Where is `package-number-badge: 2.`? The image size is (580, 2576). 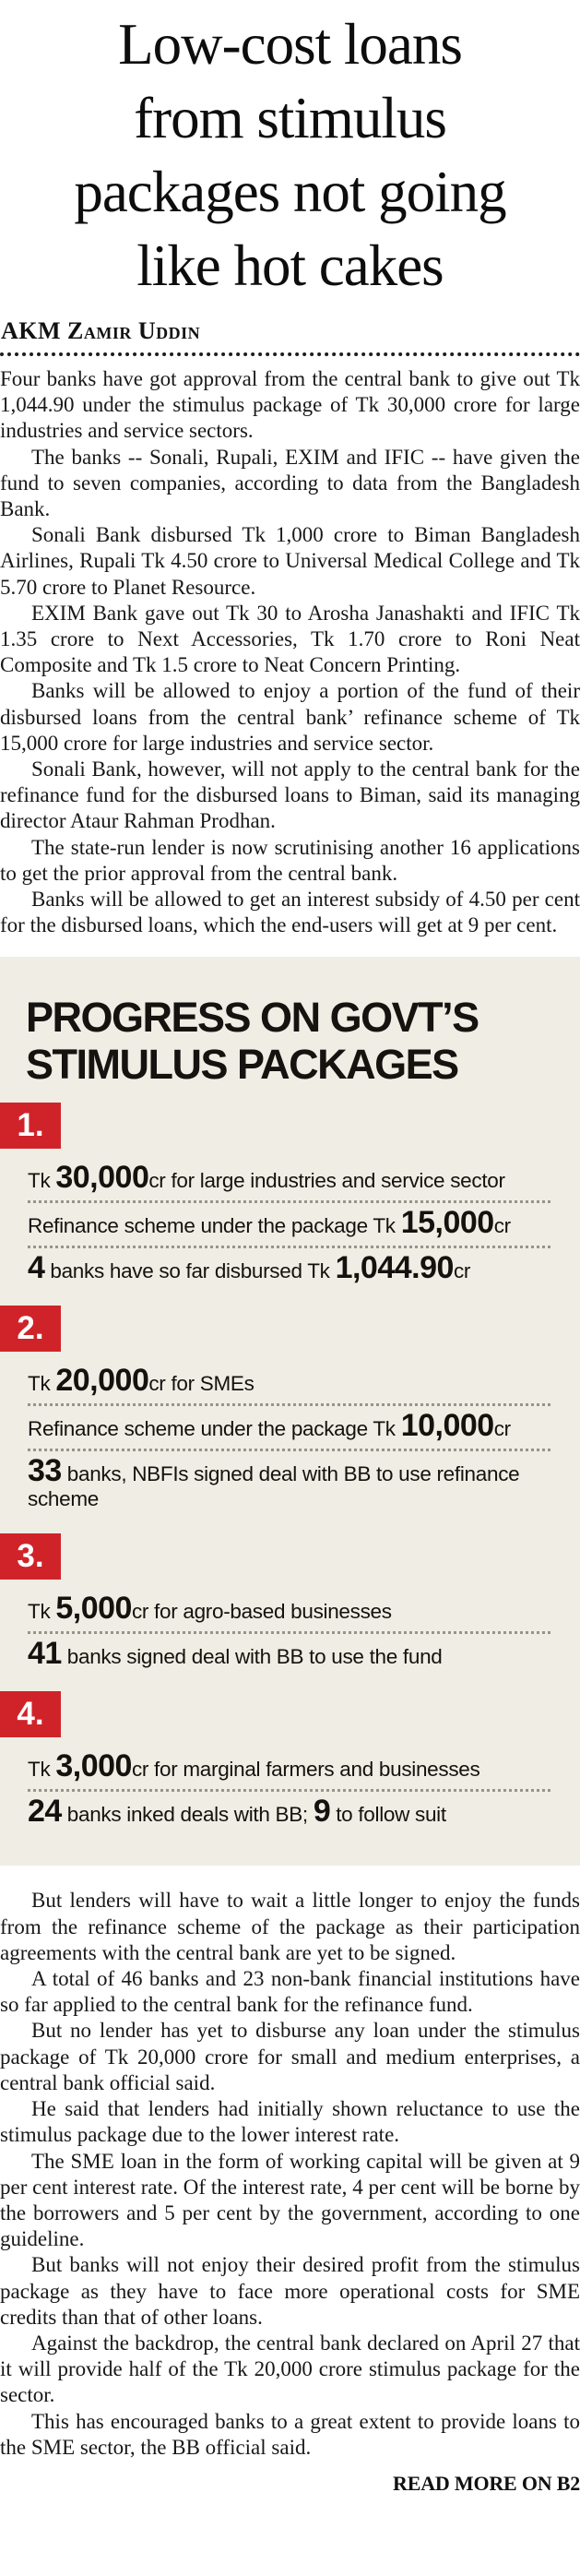
package-number-badge: 2. is located at coordinates (30, 1330).